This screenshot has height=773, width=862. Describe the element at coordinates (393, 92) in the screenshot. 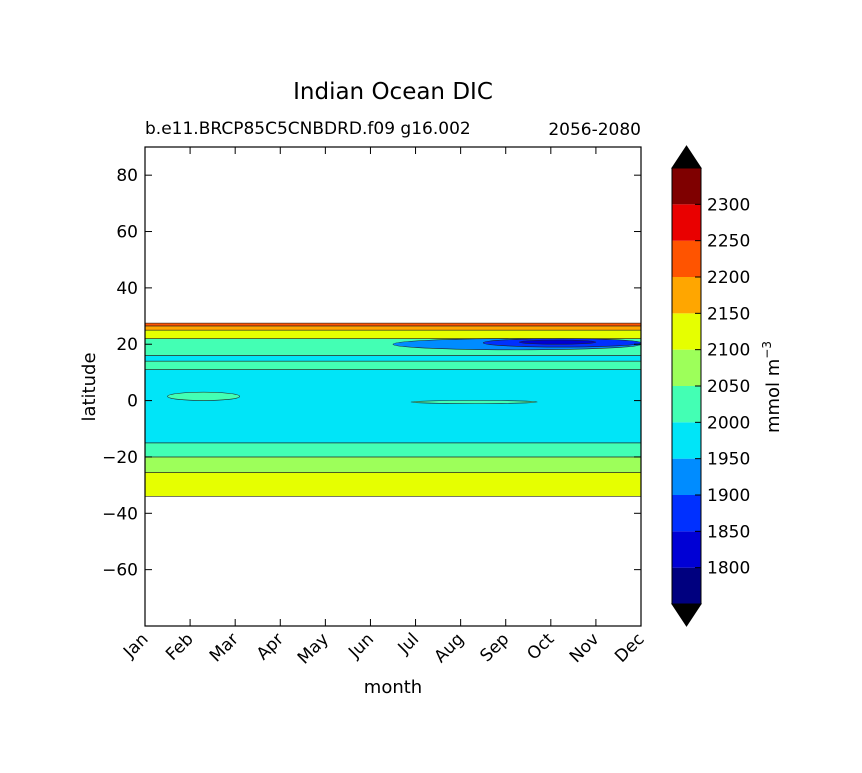

I see `chart-title: Indian Ocean DIC` at that location.